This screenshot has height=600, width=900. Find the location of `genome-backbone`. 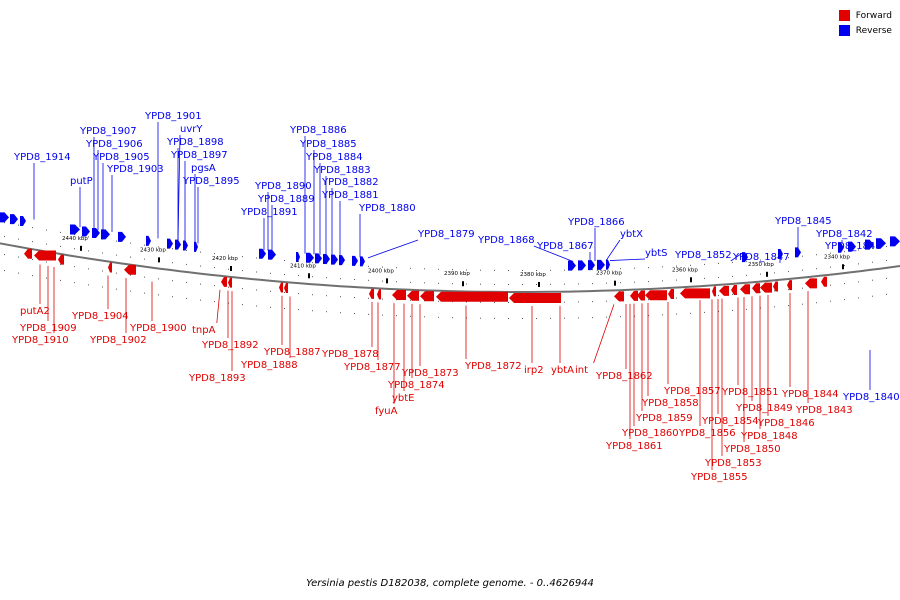

genome-backbone is located at coordinates (450, 267).